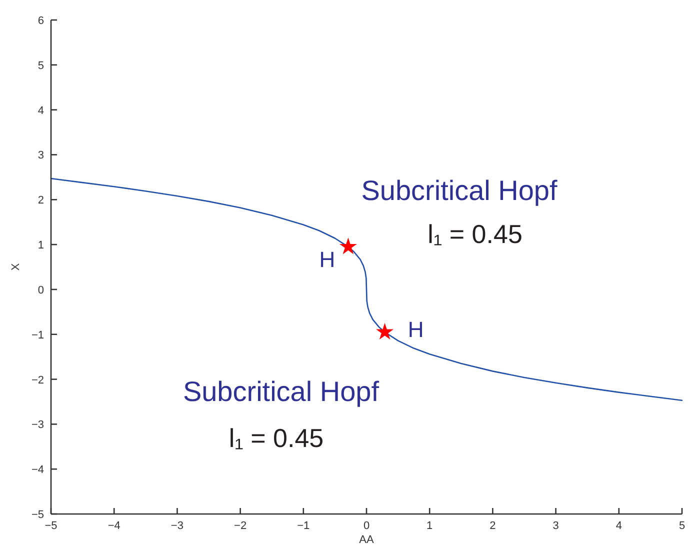 This screenshot has height=547, width=691. I want to click on x-tick-label: −3, so click(177, 526).